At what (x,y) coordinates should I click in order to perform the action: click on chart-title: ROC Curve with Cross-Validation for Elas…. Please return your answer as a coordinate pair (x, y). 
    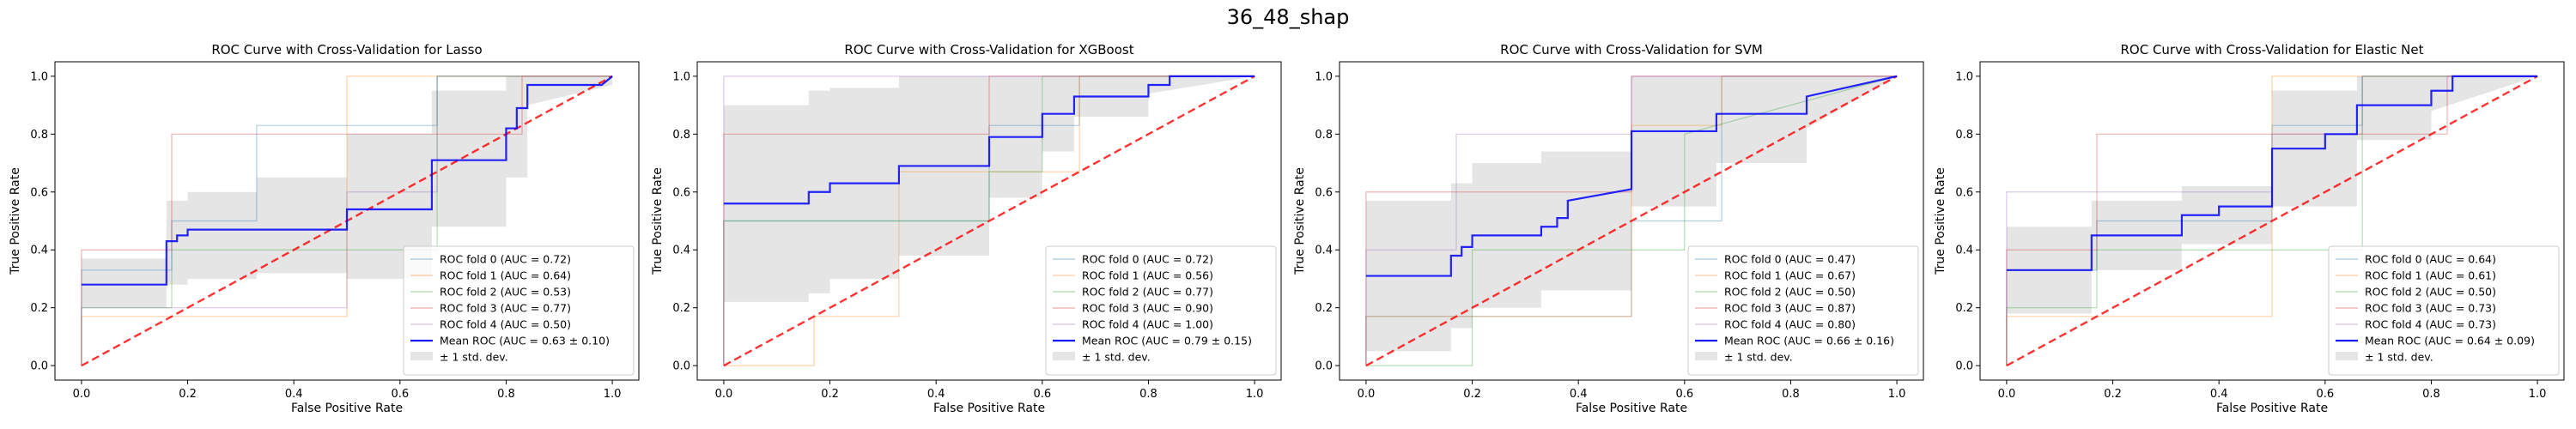
    Looking at the image, I should click on (2272, 49).